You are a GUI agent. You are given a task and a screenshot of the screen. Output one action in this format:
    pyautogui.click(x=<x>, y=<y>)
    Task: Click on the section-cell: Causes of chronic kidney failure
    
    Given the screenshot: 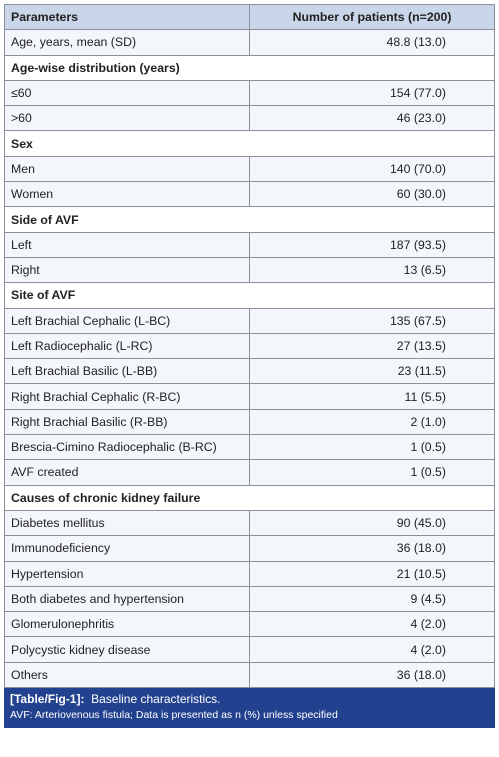 What is the action you would take?
    pyautogui.click(x=249, y=497)
    